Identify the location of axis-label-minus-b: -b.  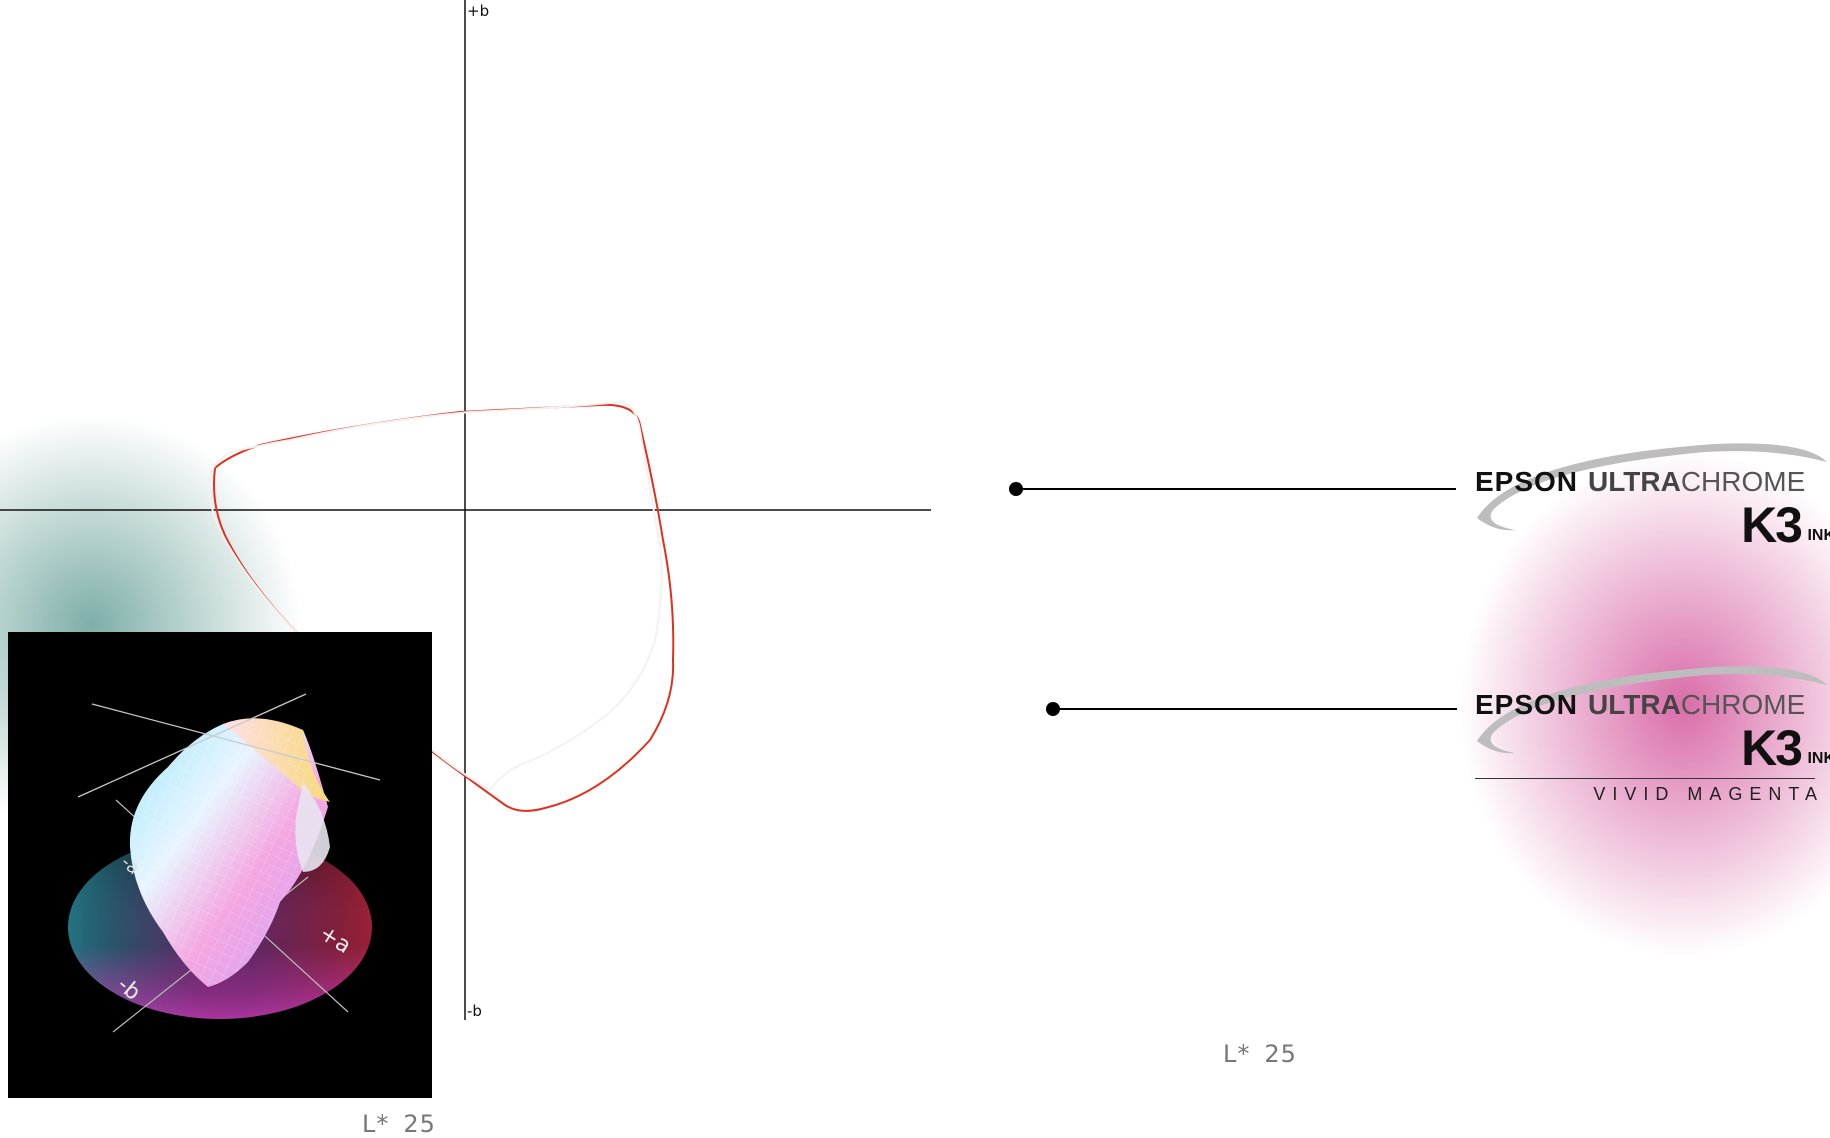
(474, 1011).